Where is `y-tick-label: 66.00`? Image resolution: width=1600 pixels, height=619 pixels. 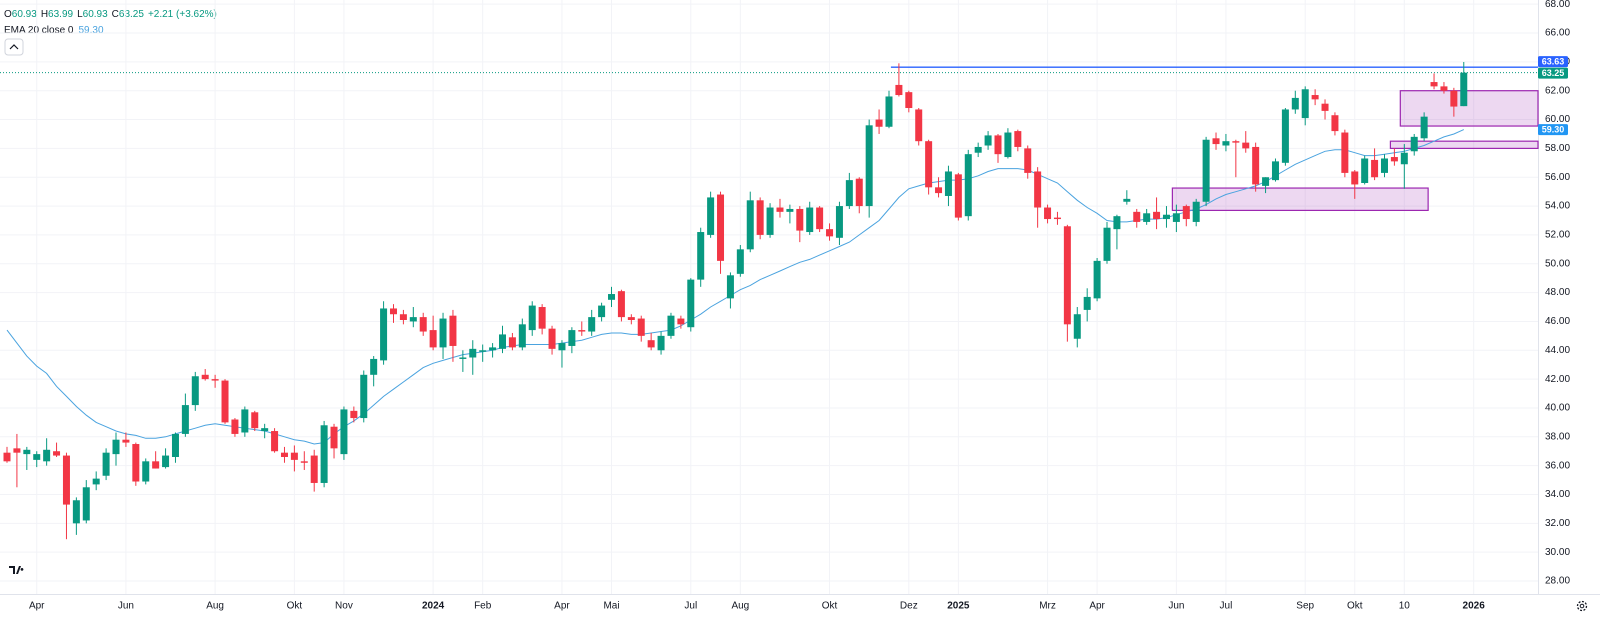 y-tick-label: 66.00 is located at coordinates (1557, 33).